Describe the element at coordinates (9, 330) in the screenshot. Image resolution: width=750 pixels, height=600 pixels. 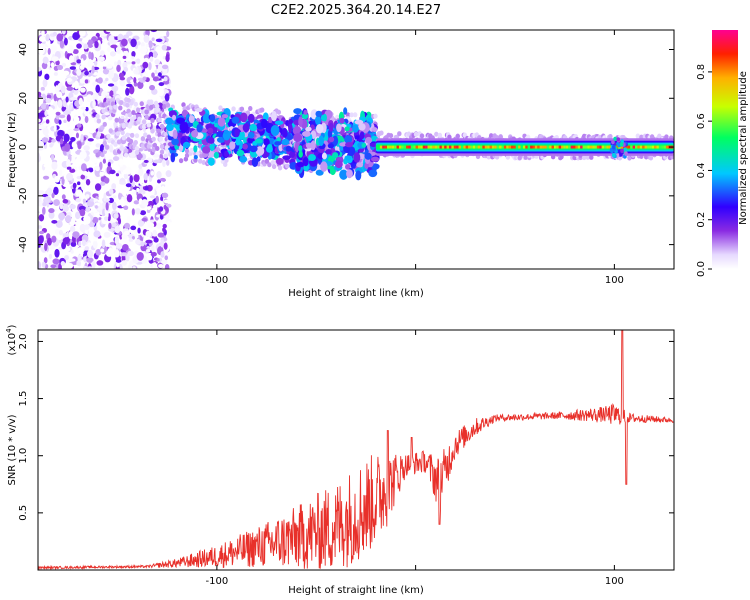
I see `snr-multiplier-exponent: 4` at that location.